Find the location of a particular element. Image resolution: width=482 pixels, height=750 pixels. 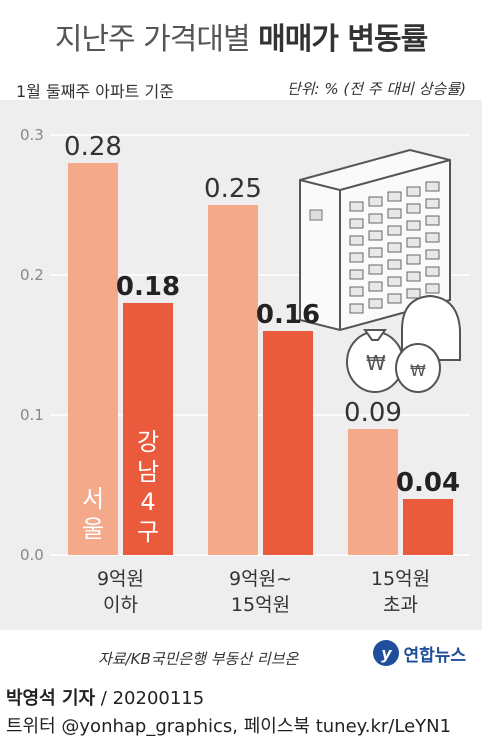

data-label: 0.16 is located at coordinates (288, 315).